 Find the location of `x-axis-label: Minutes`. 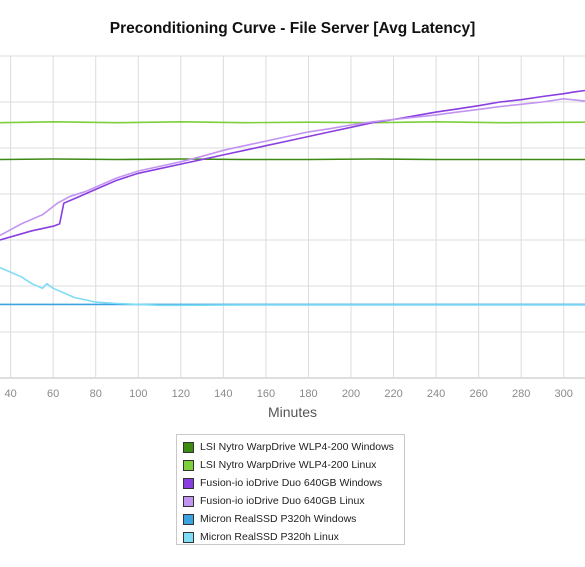

x-axis-label: Minutes is located at coordinates (292, 412).